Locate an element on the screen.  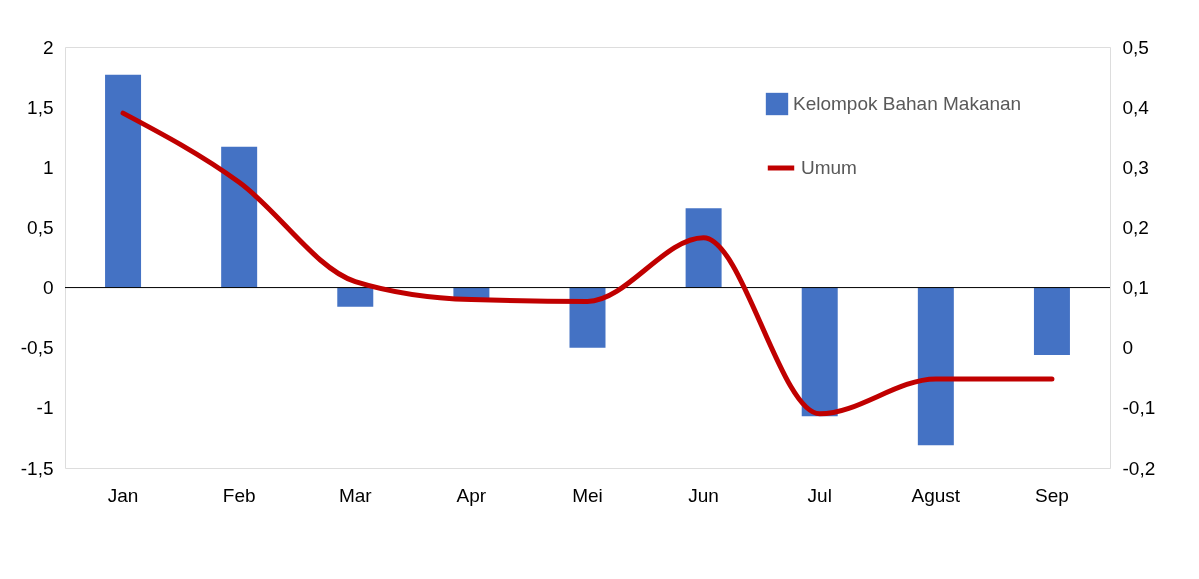
legend-label: Kelompok Bahan Makanan is located at coordinates (907, 103).